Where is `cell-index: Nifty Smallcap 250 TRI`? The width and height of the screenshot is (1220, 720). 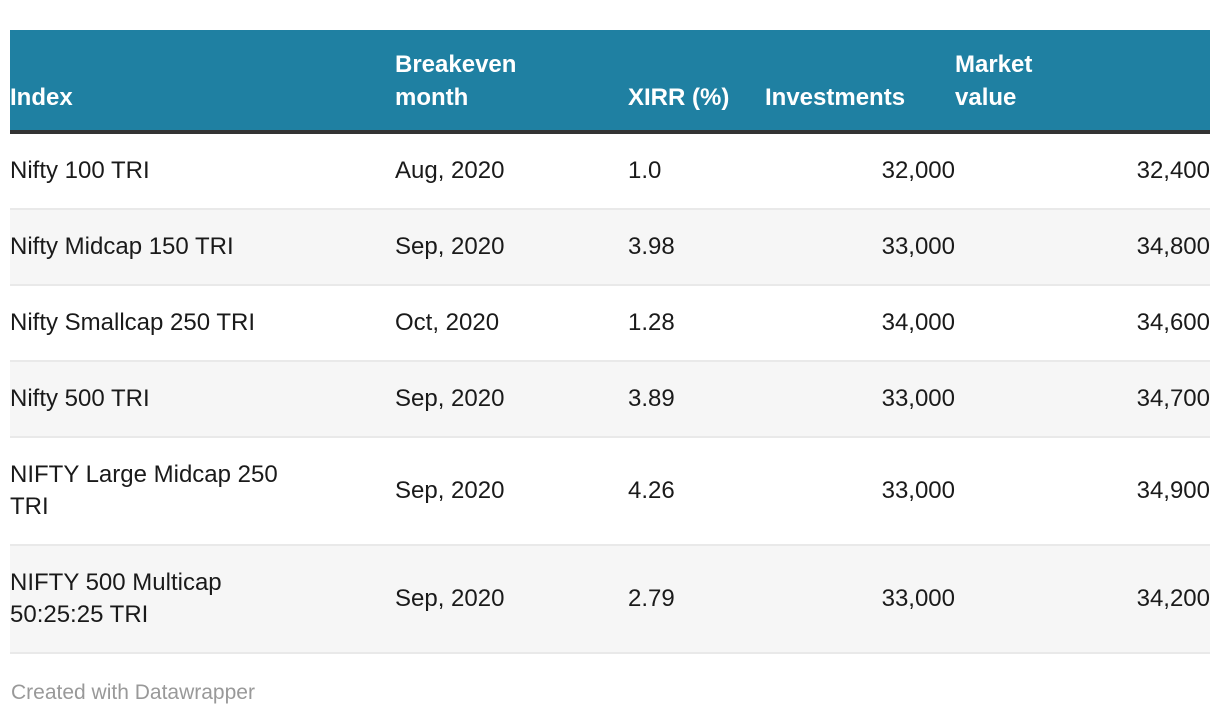 cell-index: Nifty Smallcap 250 TRI is located at coordinates (202, 323).